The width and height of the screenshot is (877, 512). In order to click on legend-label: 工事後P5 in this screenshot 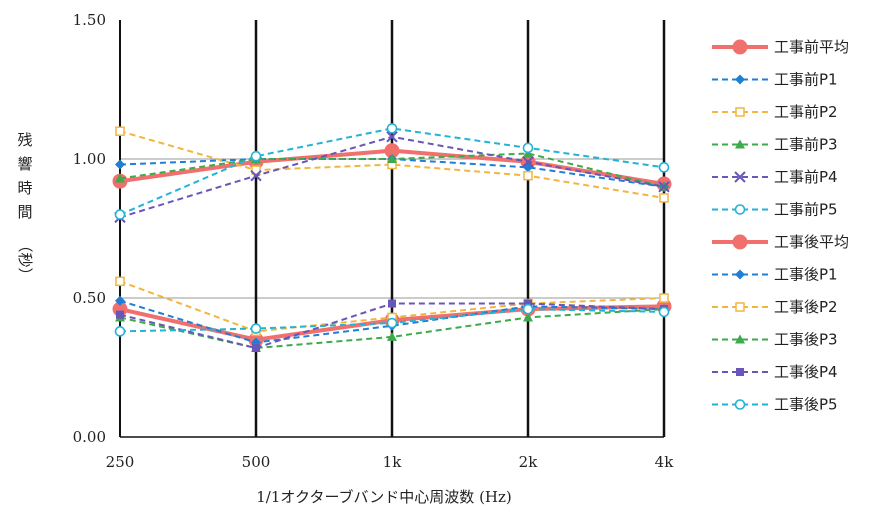, I will do `click(806, 405)`.